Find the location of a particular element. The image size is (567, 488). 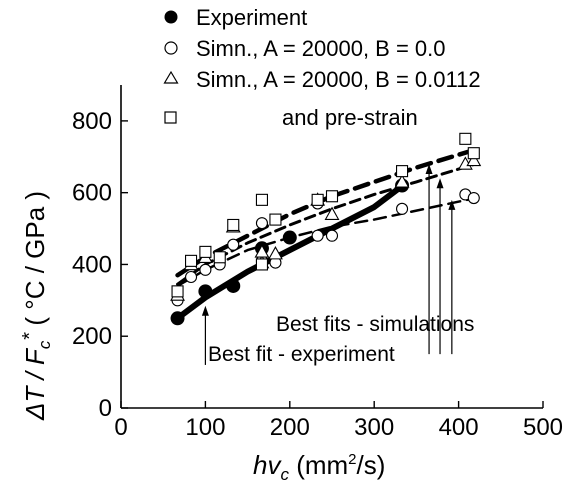

y-tick-label: 0 is located at coordinates (105, 408).